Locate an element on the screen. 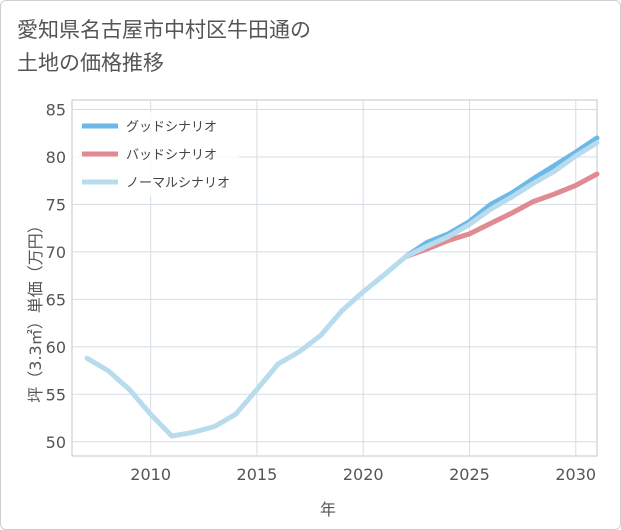 Image resolution: width=621 pixels, height=530 pixels. legend-label: バッドシナリオ is located at coordinates (171, 155).